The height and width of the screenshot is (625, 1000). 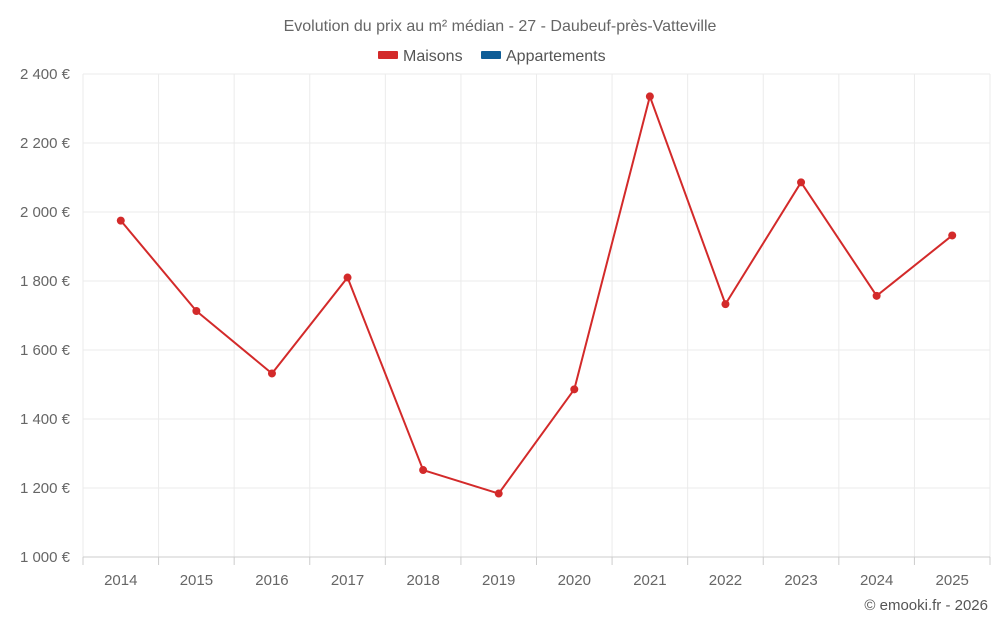 I want to click on x-tick-label: 2023, so click(x=800, y=580).